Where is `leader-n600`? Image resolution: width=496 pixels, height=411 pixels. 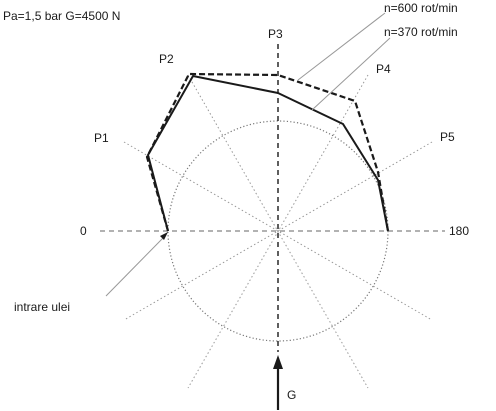 leader-n600 is located at coordinates (341, 46).